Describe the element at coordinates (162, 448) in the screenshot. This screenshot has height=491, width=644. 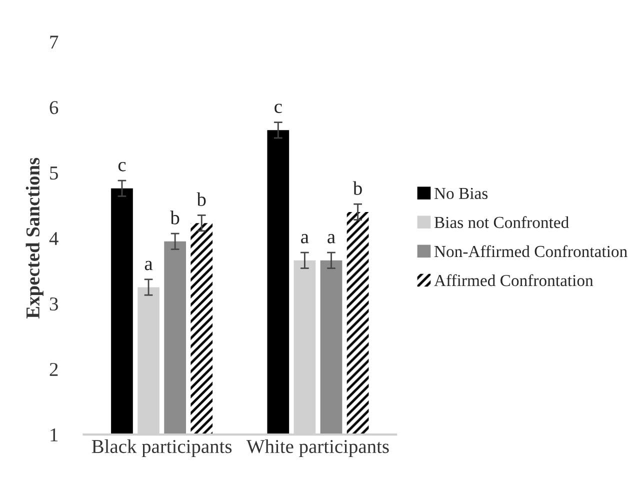
I see `x-tick-label: Black participants` at that location.